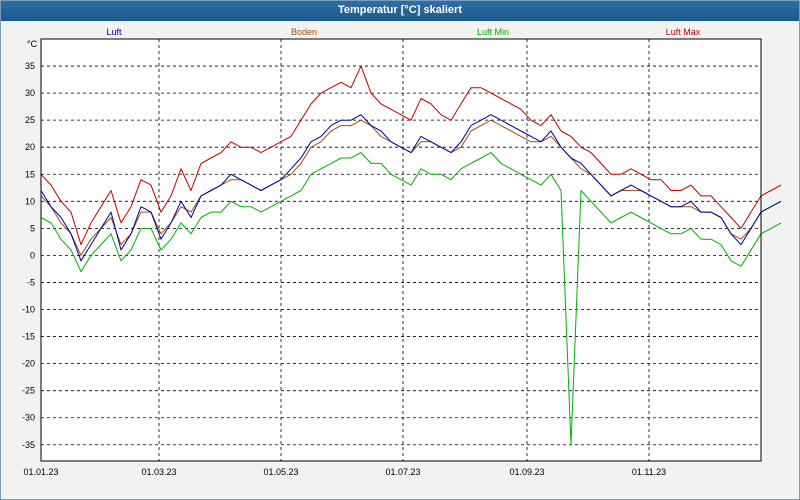 This screenshot has width=800, height=500. Describe the element at coordinates (30, 201) in the screenshot. I see `y-tick-label: 10` at that location.